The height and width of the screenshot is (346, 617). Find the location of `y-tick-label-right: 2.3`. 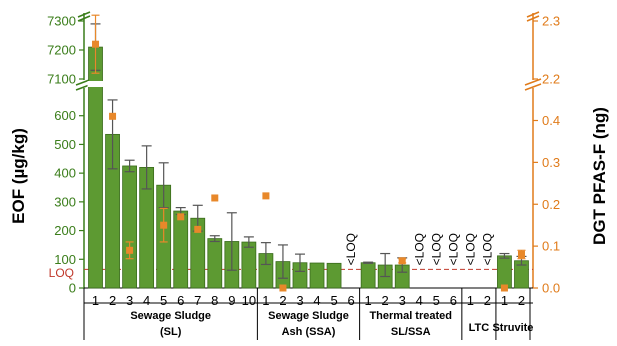

y-tick-label-right: 2.3 is located at coordinates (551, 21).